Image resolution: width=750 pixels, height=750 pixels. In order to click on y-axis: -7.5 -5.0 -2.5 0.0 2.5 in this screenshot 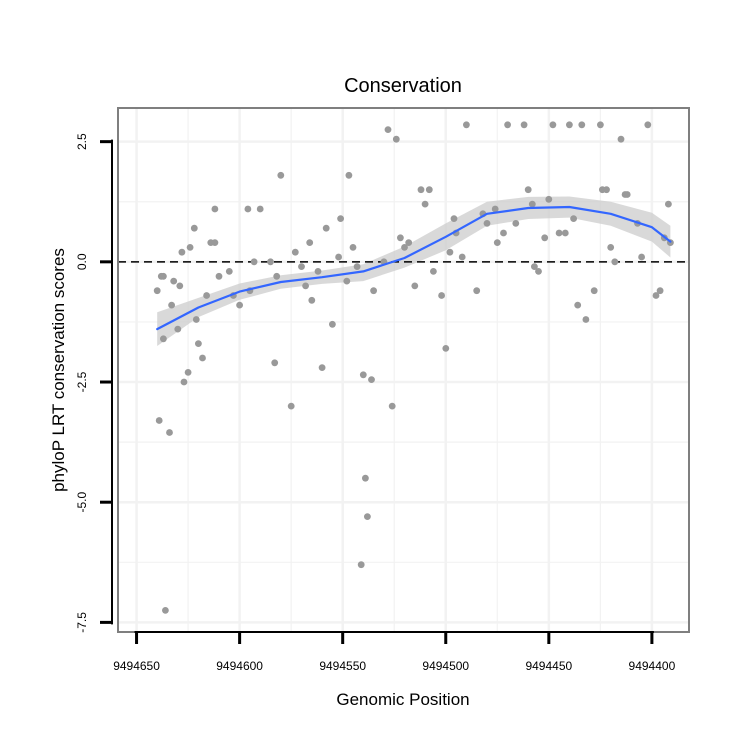, I will do `click(94, 383)`.